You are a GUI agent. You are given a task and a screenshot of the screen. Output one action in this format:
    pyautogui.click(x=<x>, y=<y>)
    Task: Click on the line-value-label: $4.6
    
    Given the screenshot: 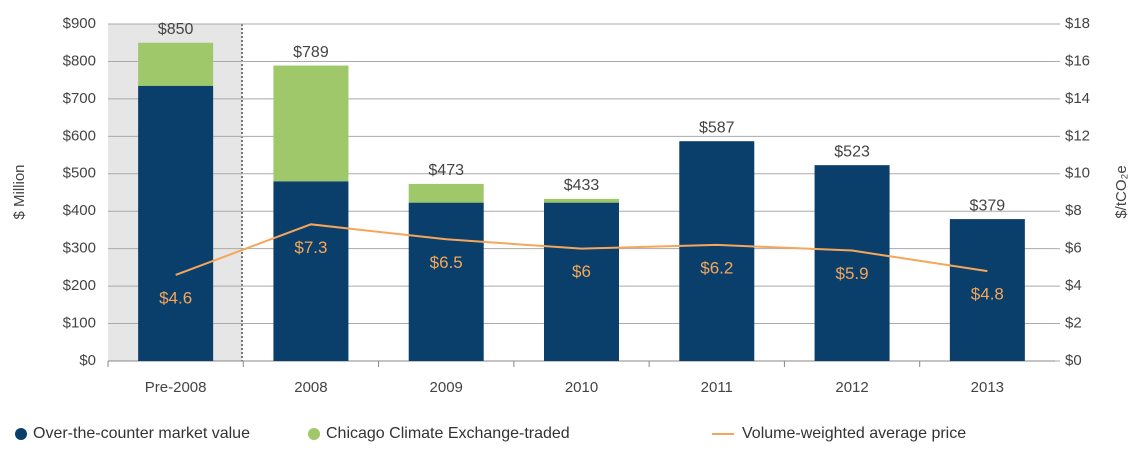 What is the action you would take?
    pyautogui.click(x=175, y=297)
    